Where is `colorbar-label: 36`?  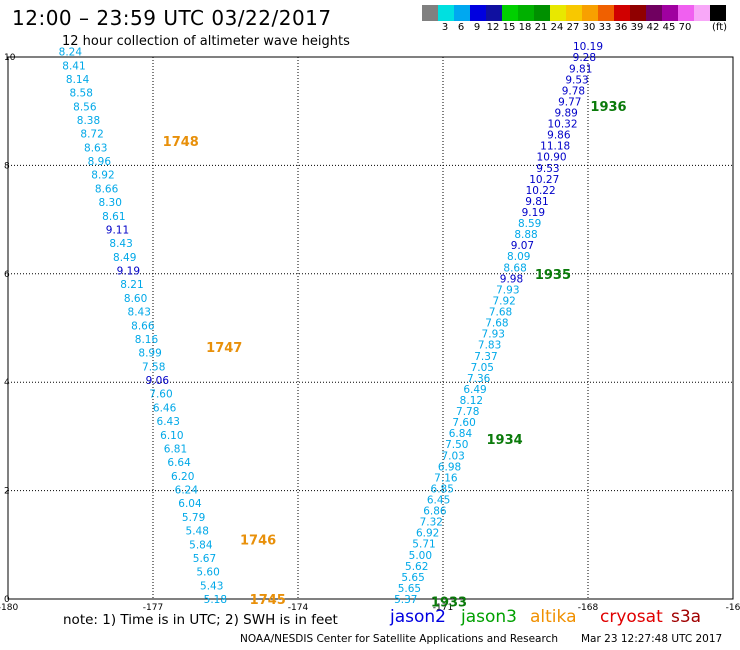 colorbar-label: 36 is located at coordinates (621, 27).